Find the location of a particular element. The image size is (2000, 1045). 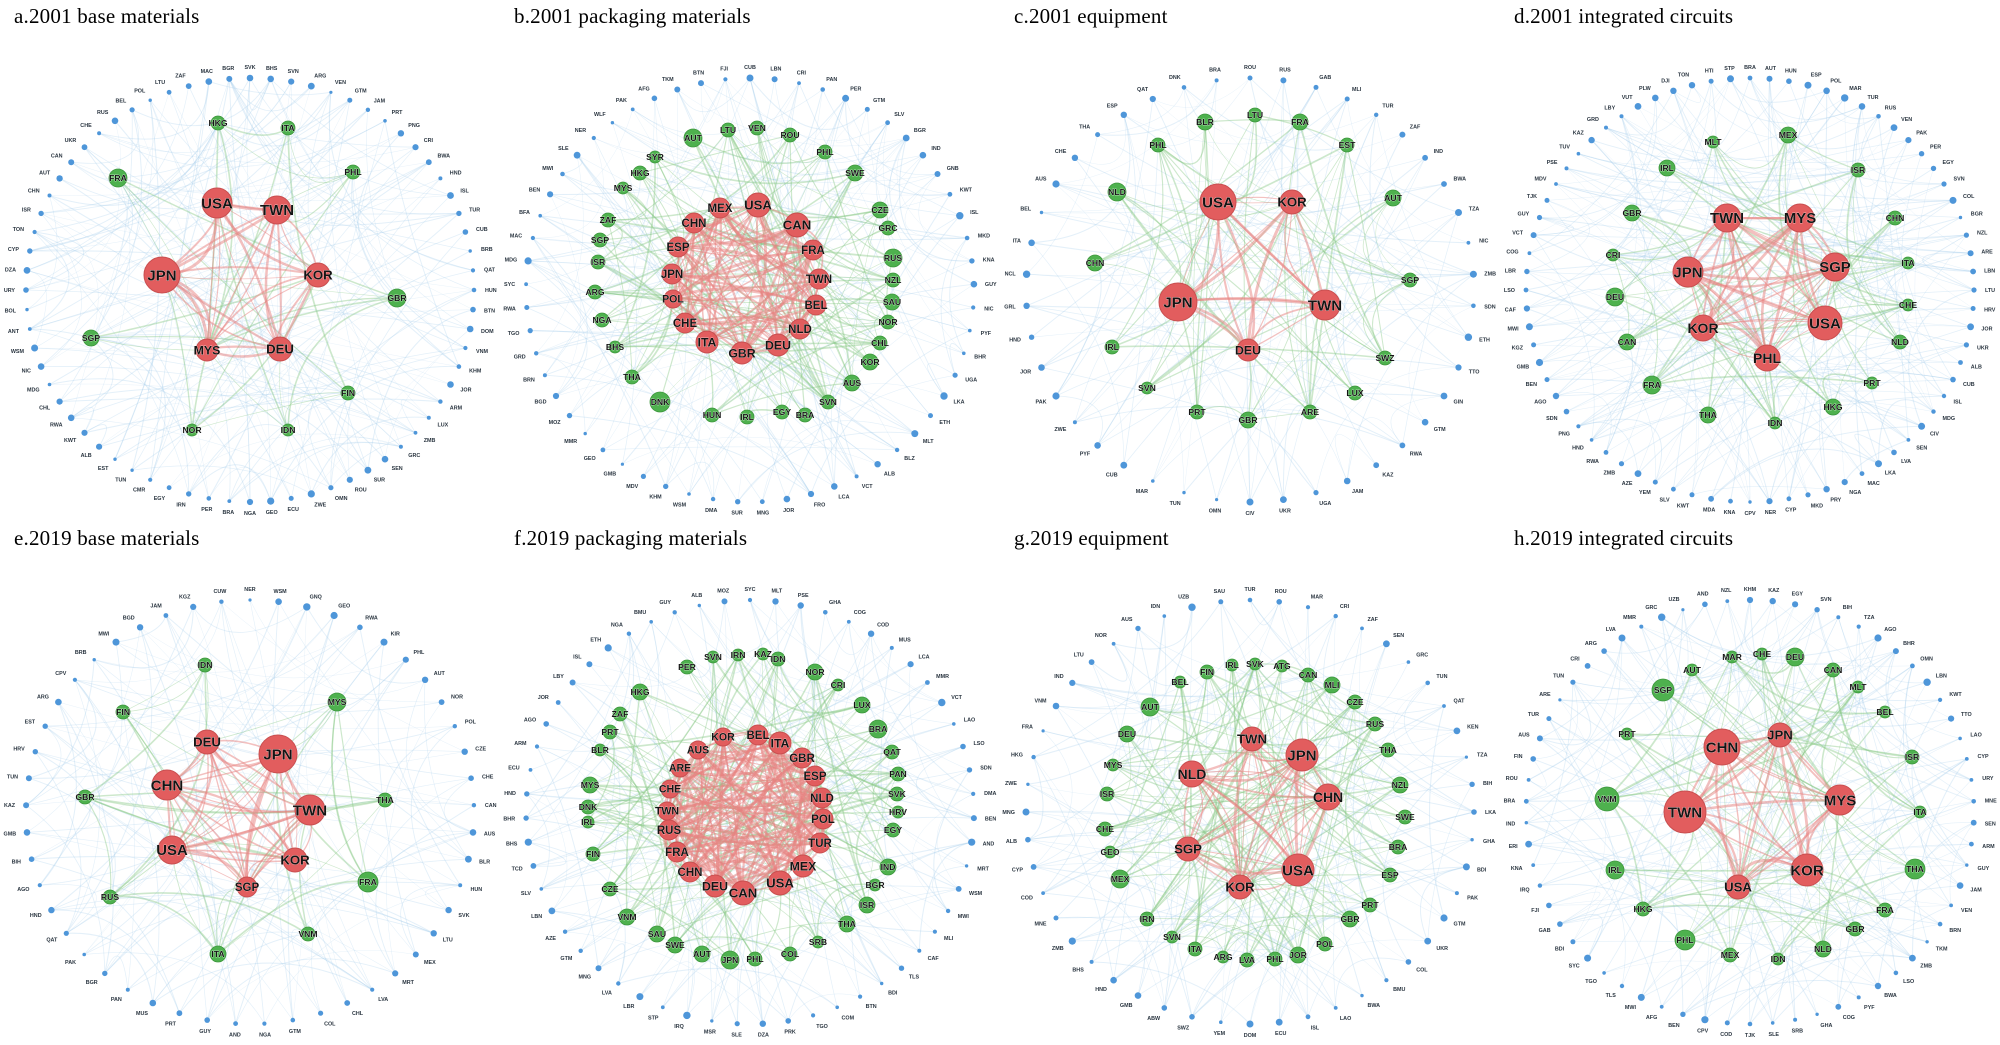

node-BRB is located at coordinates (470, 251).